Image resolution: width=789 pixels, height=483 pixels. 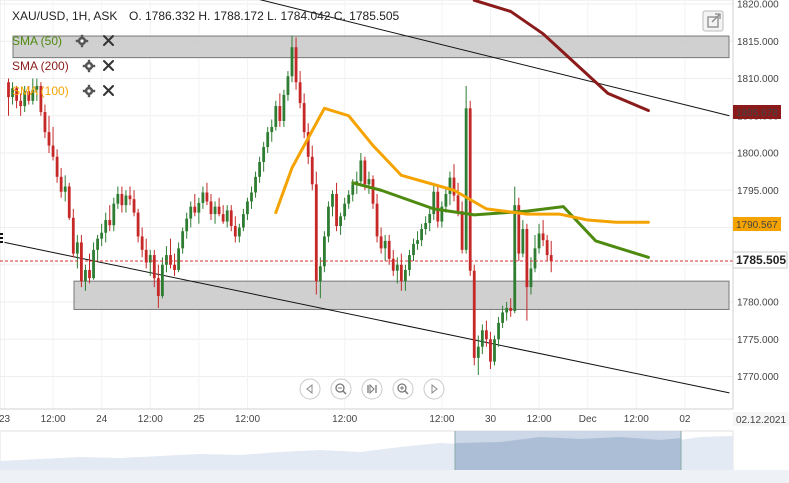 I want to click on scroll-left-button, so click(x=310, y=389).